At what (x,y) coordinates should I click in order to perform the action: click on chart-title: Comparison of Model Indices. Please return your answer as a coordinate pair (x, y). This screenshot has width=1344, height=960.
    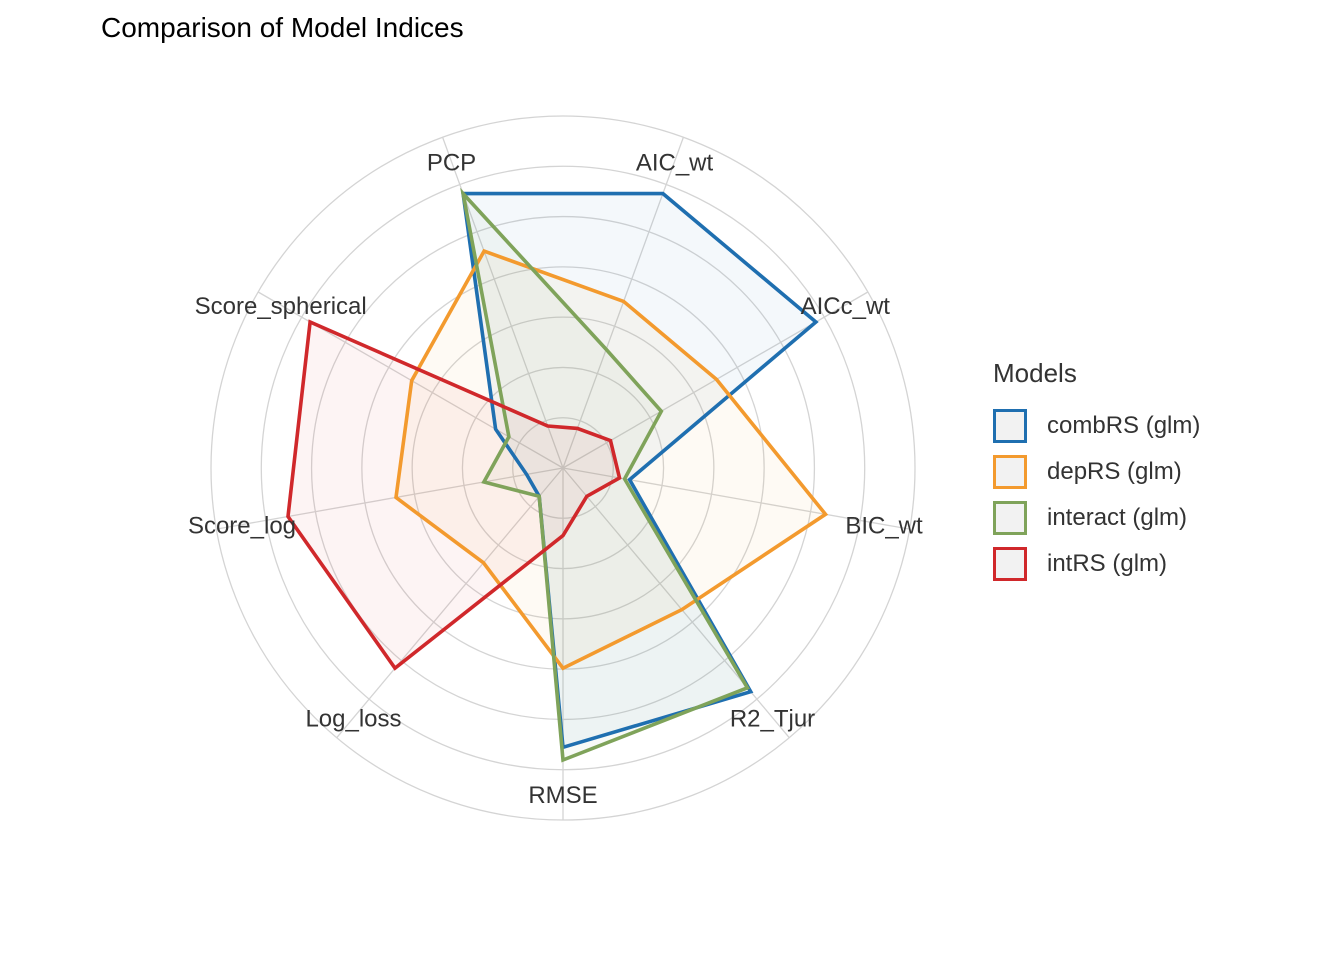
    Looking at the image, I should click on (282, 27).